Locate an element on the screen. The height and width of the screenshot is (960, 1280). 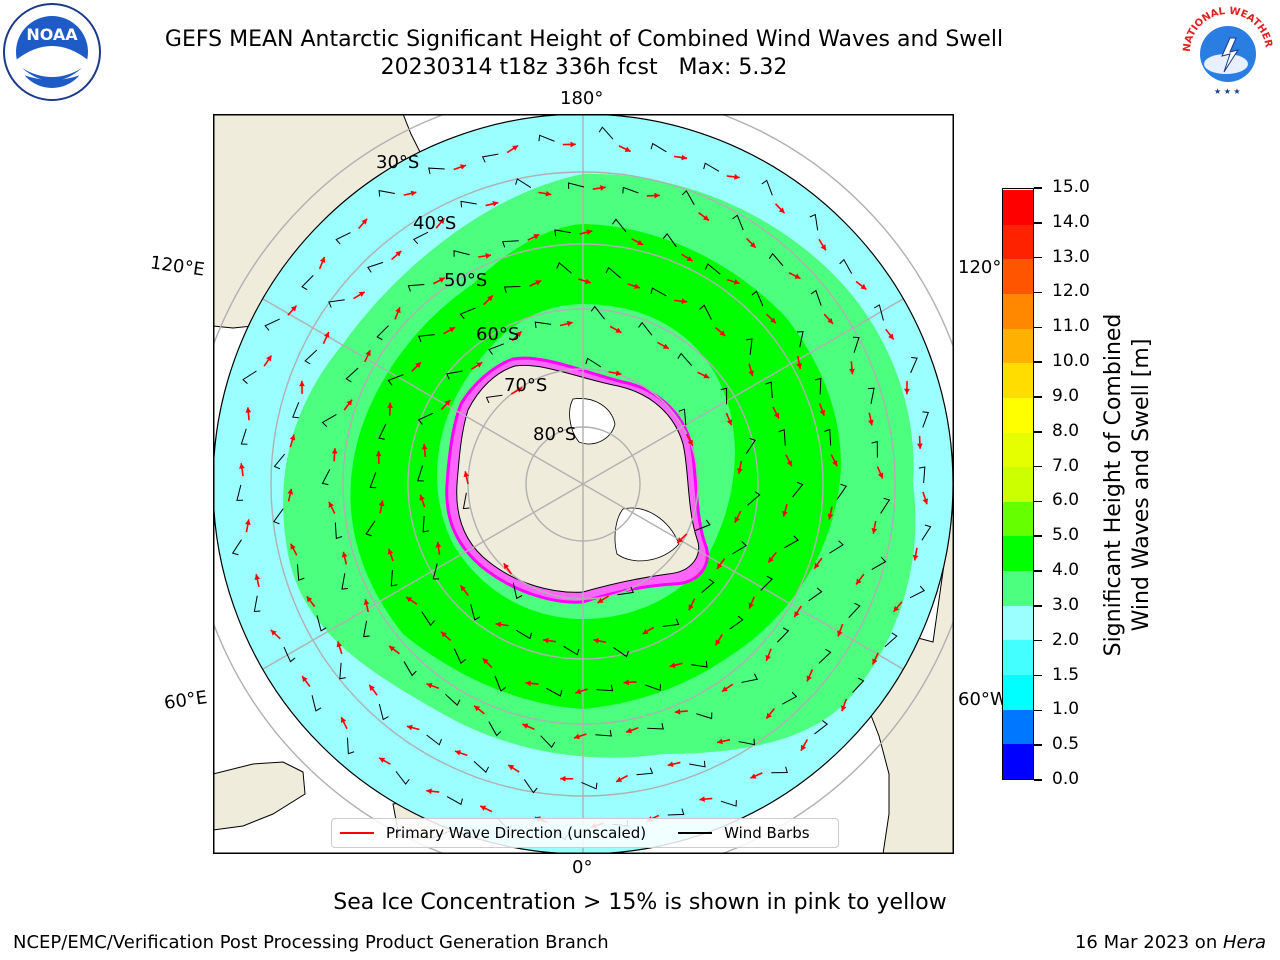
footer-date-text: 16 Mar 2023 on is located at coordinates (1148, 942).